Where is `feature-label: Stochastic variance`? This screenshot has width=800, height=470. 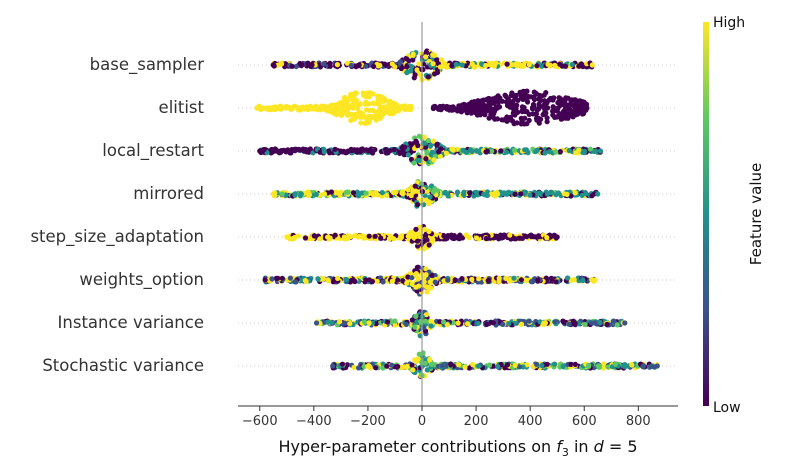 feature-label: Stochastic variance is located at coordinates (123, 365).